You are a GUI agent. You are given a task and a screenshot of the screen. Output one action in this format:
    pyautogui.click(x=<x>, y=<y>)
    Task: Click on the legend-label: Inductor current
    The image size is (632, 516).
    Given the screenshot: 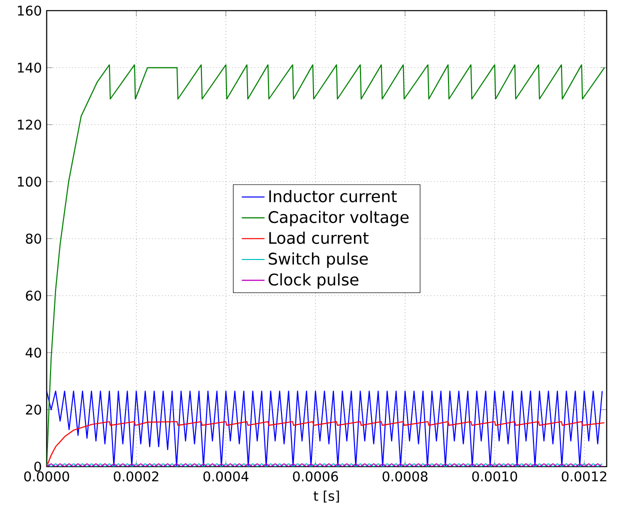 What is the action you would take?
    pyautogui.click(x=333, y=196)
    